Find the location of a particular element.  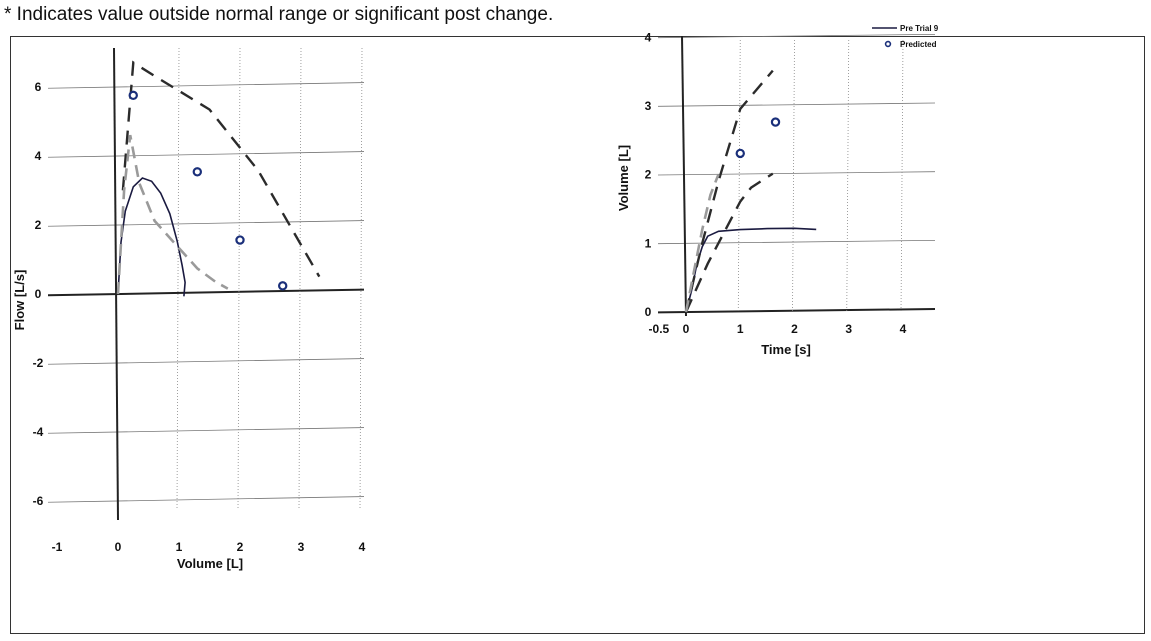

flow-volume-series-light-dash is located at coordinates (172, 214).